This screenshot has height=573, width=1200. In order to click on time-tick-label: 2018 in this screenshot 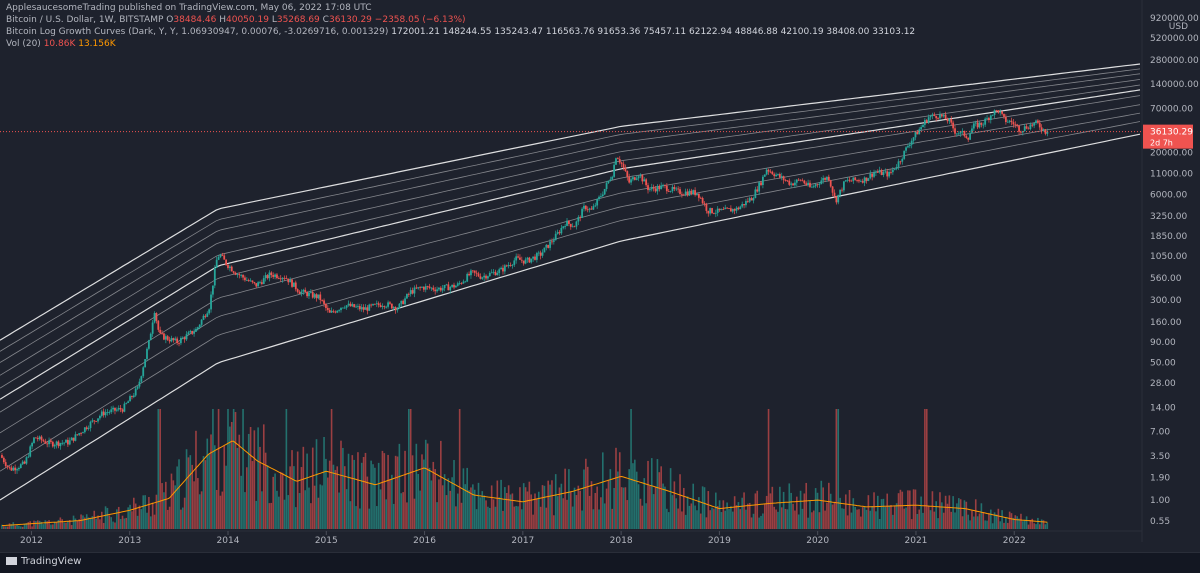, I will do `click(621, 541)`.